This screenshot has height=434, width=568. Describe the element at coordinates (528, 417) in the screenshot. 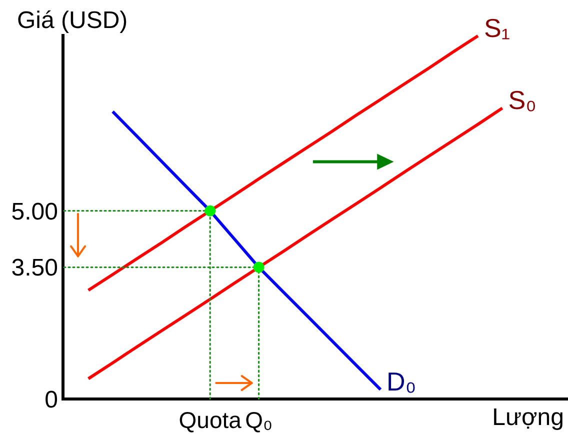

I see `x-axis-title: Lượng` at that location.